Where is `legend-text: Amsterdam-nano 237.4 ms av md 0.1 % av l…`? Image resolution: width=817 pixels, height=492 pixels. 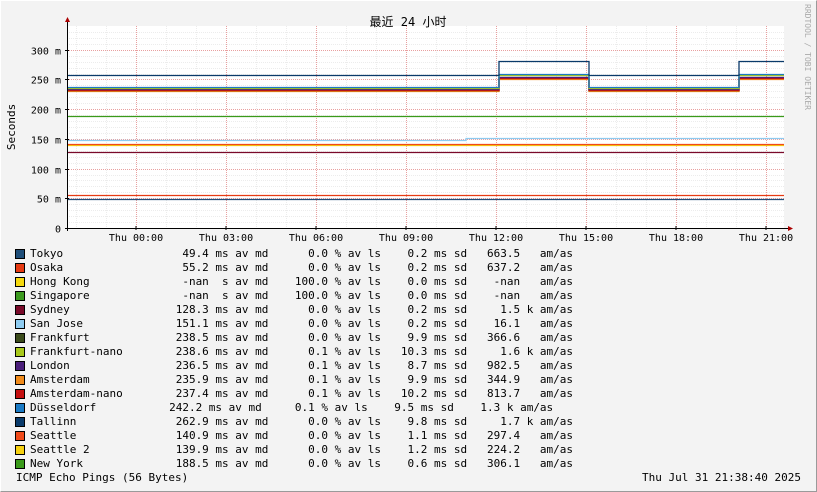
legend-text: Amsterdam-nano 237.4 ms av md 0.1 % av l… is located at coordinates (302, 393).